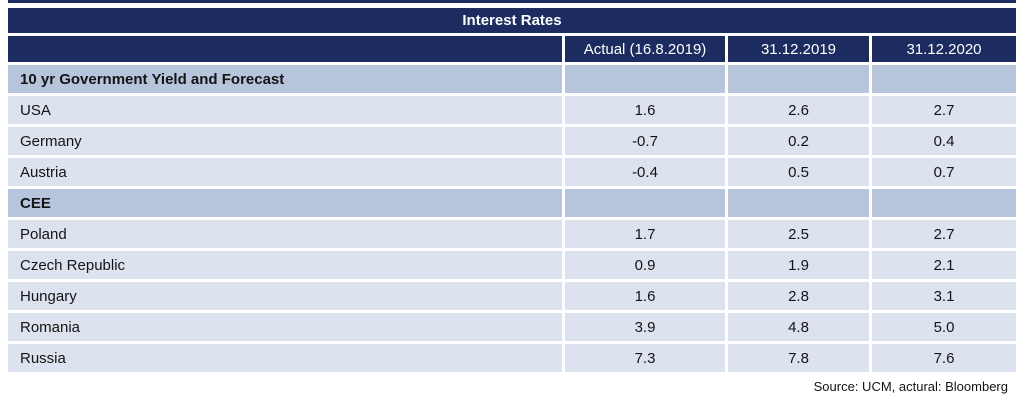  What do you see at coordinates (645, 141) in the screenshot?
I see `row-value: -0.7` at bounding box center [645, 141].